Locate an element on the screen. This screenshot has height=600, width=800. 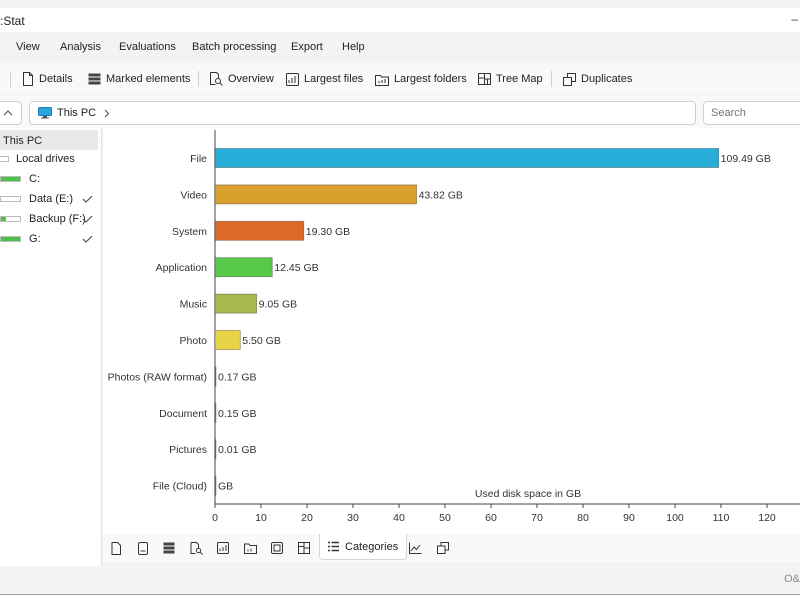
view-largest-folders-button is located at coordinates (250, 548).